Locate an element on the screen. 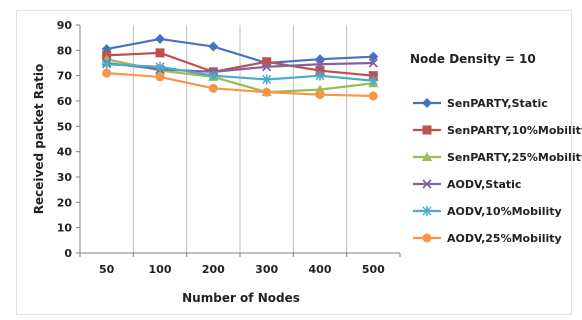 This screenshot has width=582, height=320. x-axis-label: Number of Nodes is located at coordinates (241, 298).